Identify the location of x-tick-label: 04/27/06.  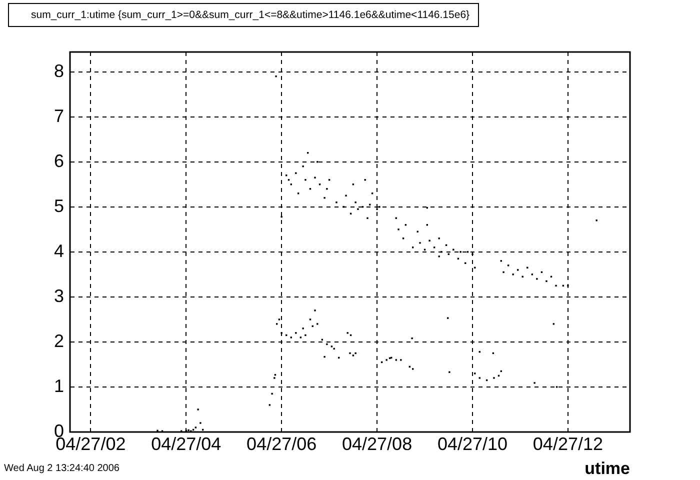
(281, 444).